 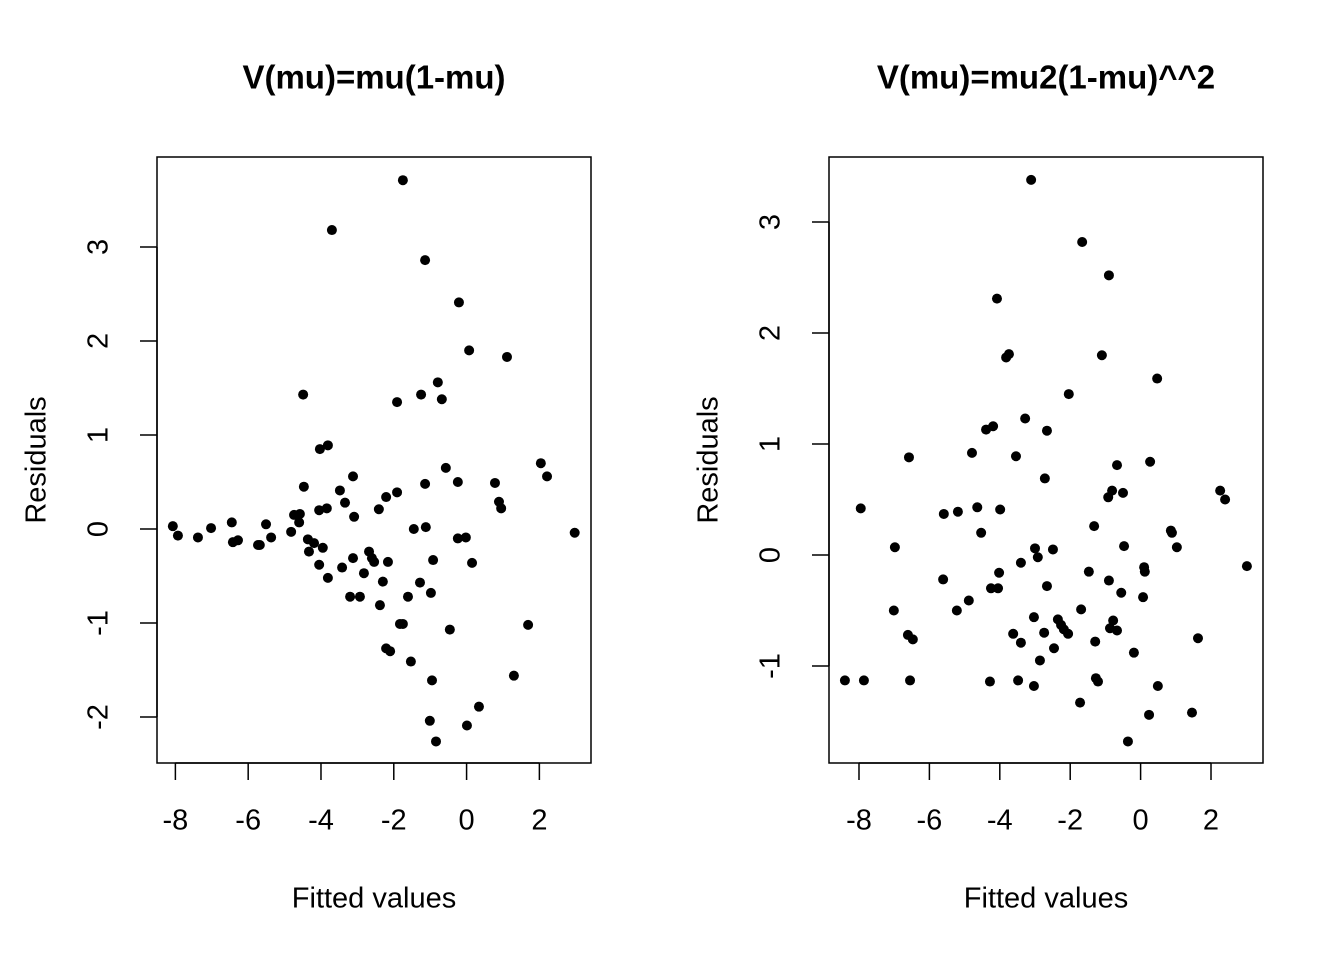 I want to click on y-tick-label: 0, so click(x=771, y=555).